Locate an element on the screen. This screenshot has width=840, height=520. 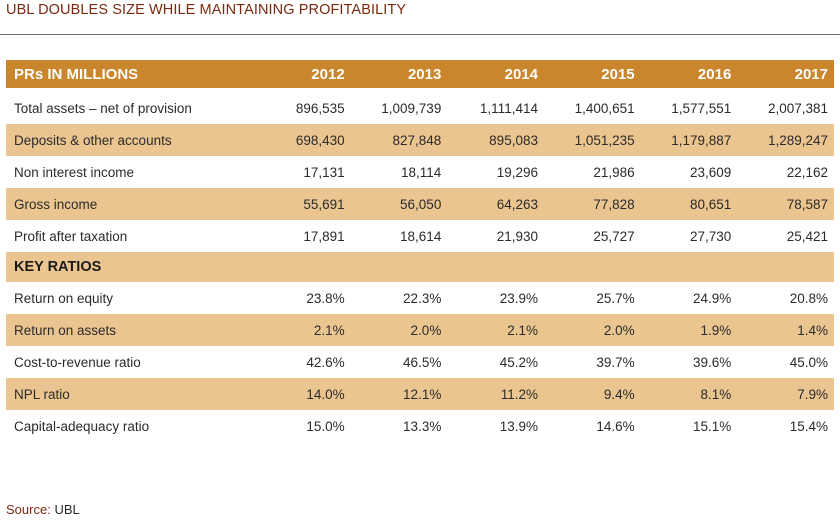
cell-value: 21,986 is located at coordinates (614, 172).